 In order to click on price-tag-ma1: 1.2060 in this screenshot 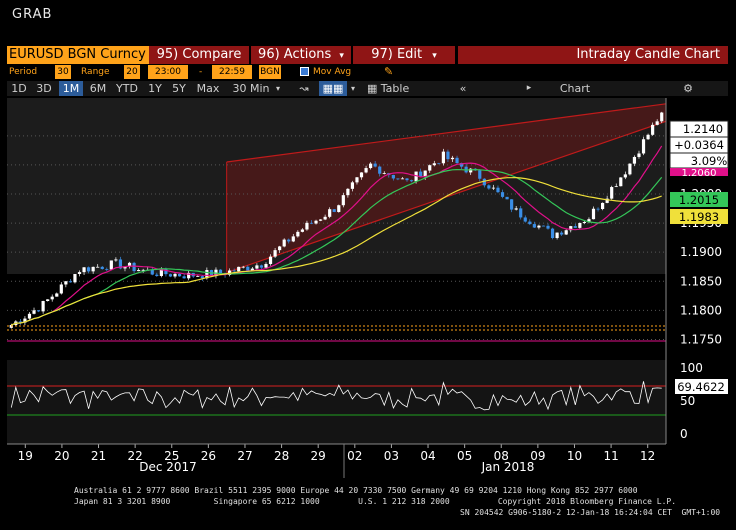, I will do `click(699, 172)`.